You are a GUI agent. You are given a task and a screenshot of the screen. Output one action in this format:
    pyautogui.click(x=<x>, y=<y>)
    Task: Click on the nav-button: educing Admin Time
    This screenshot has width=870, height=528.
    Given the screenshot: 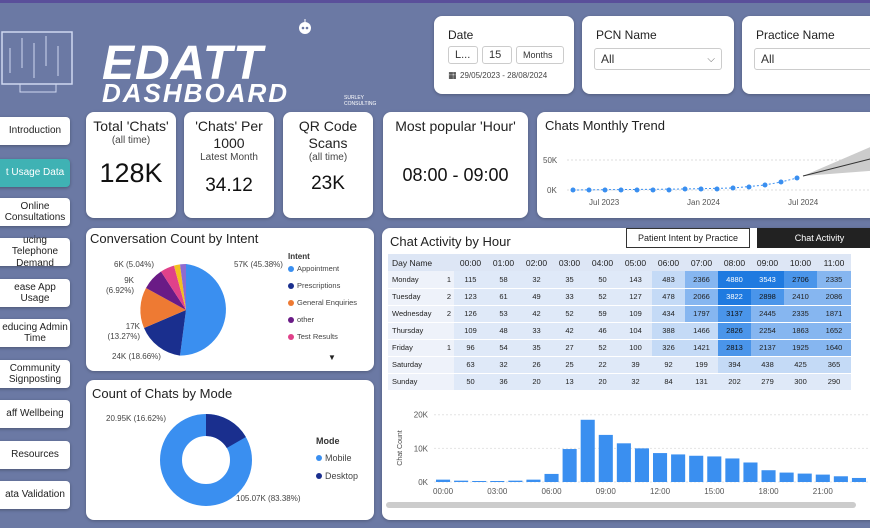 What is the action you would take?
    pyautogui.click(x=35, y=333)
    